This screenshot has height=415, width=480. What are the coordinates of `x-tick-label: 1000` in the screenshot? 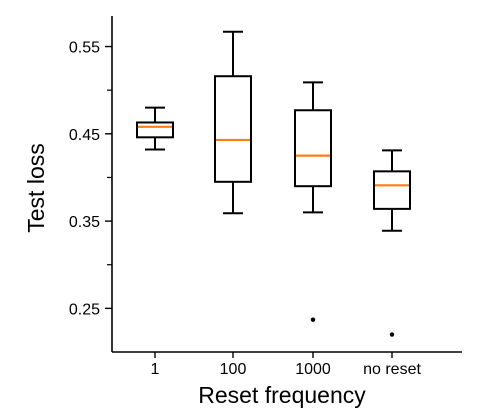 It's located at (313, 369).